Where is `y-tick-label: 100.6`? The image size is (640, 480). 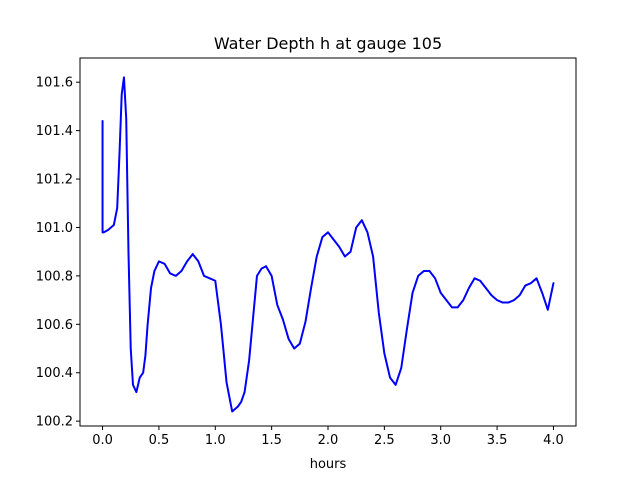
y-tick-label: 100.6 is located at coordinates (54, 325).